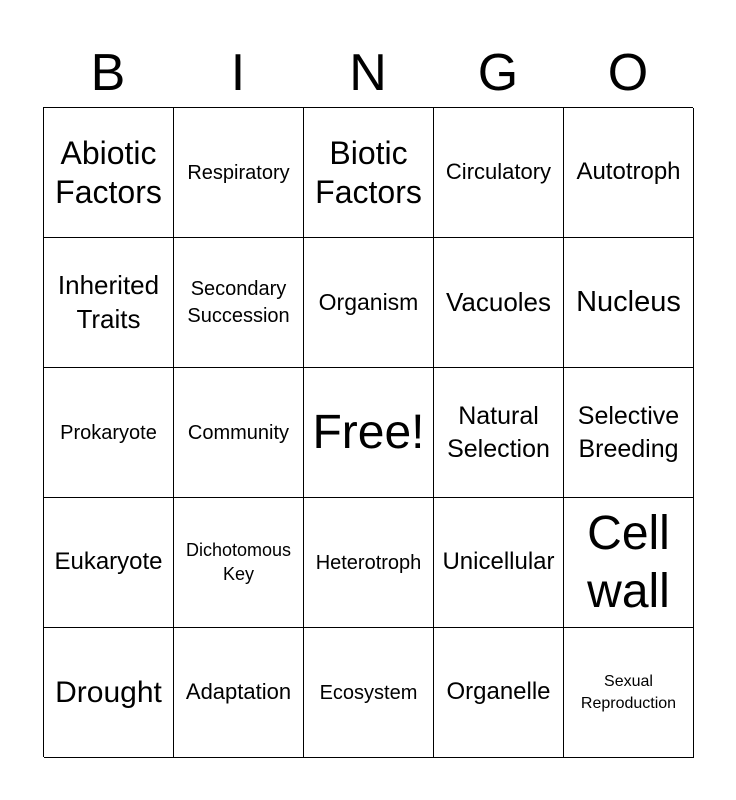 Image resolution: width=736 pixels, height=800 pixels. What do you see at coordinates (499, 563) in the screenshot?
I see `bingo-cell: Unicellular` at bounding box center [499, 563].